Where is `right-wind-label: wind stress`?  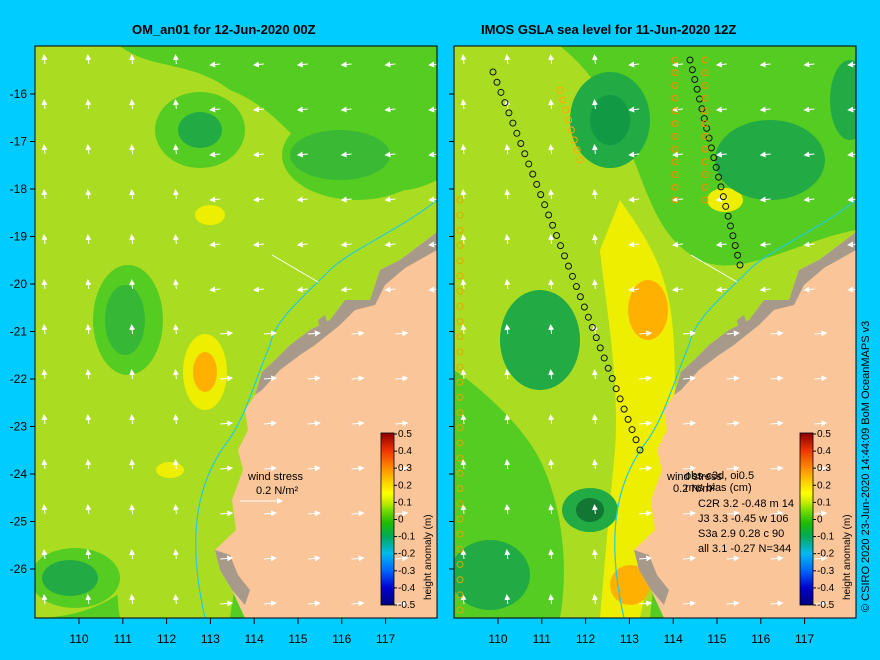
right-wind-label: wind stress is located at coordinates (694, 477).